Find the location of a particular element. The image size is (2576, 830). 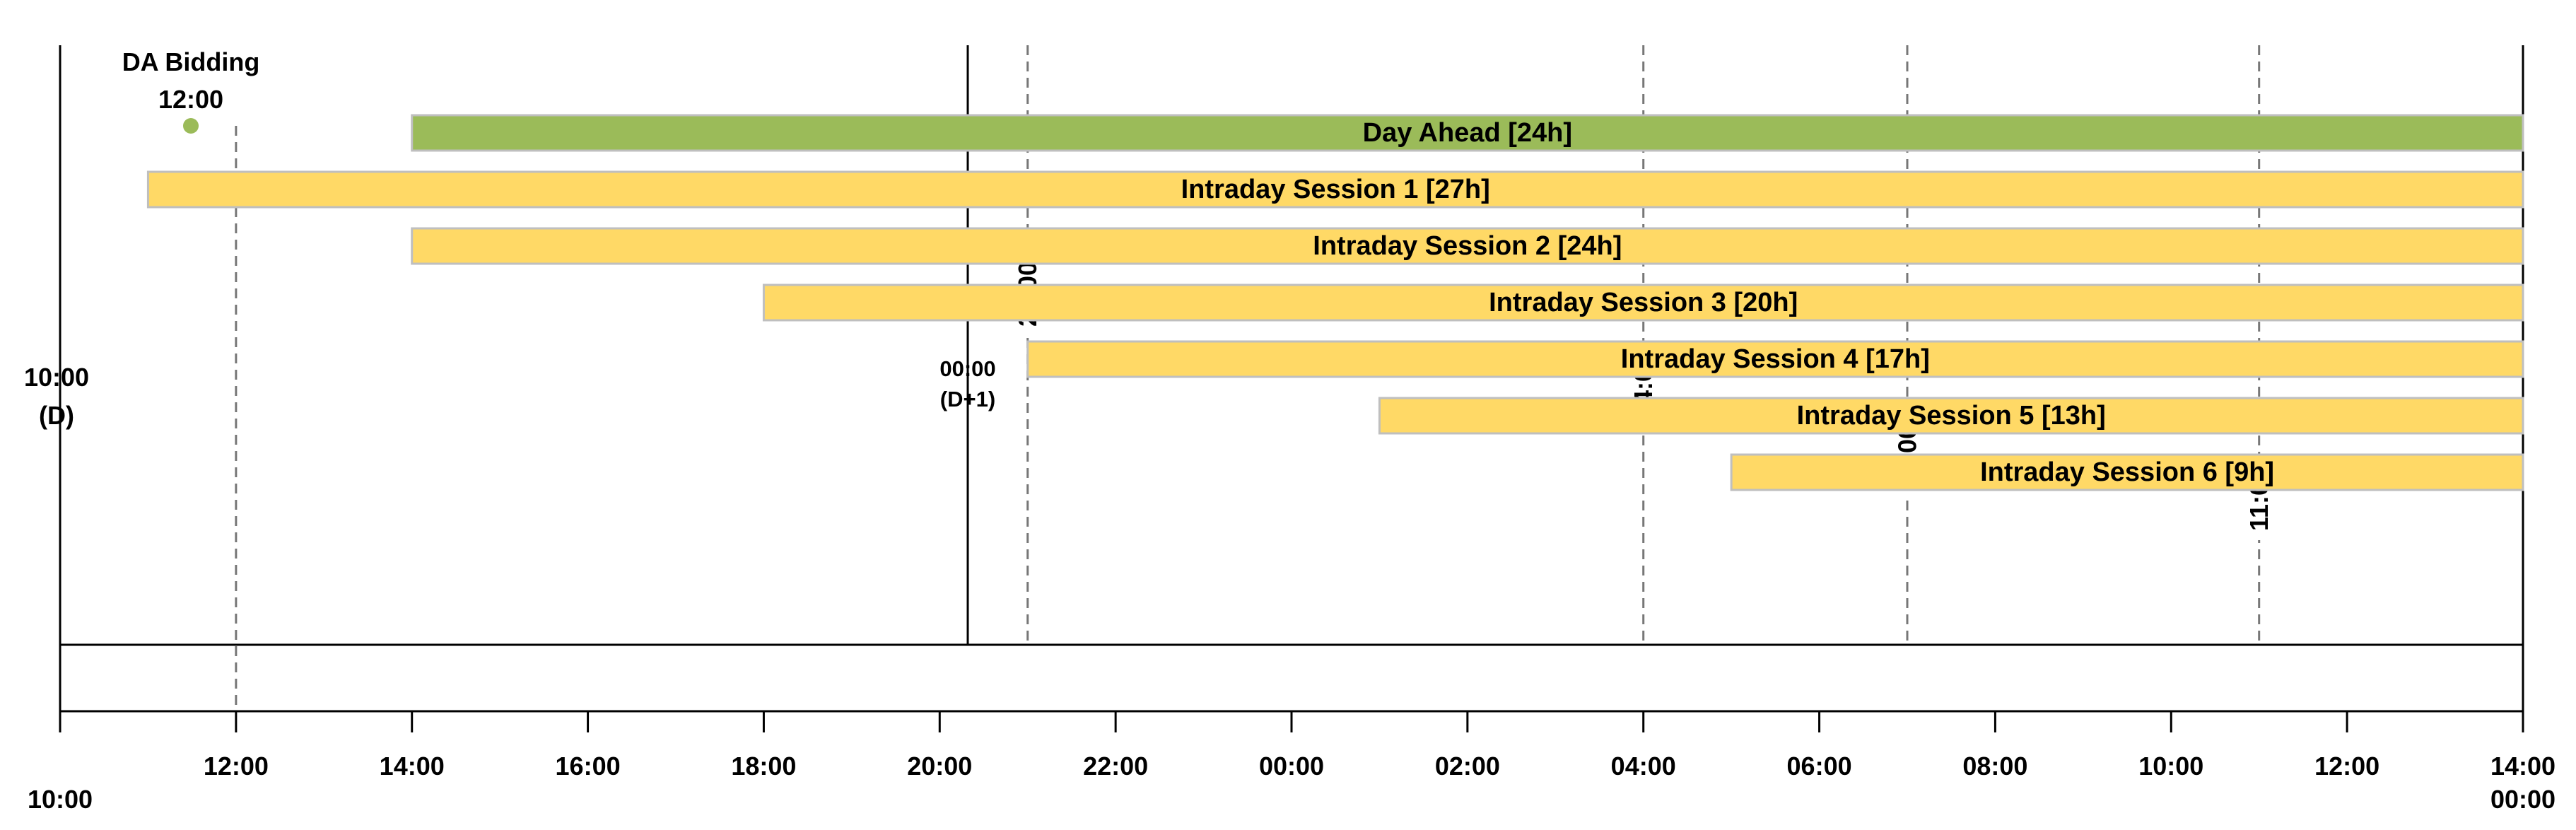

axis-tick-label: 00:00 is located at coordinates (1291, 766).